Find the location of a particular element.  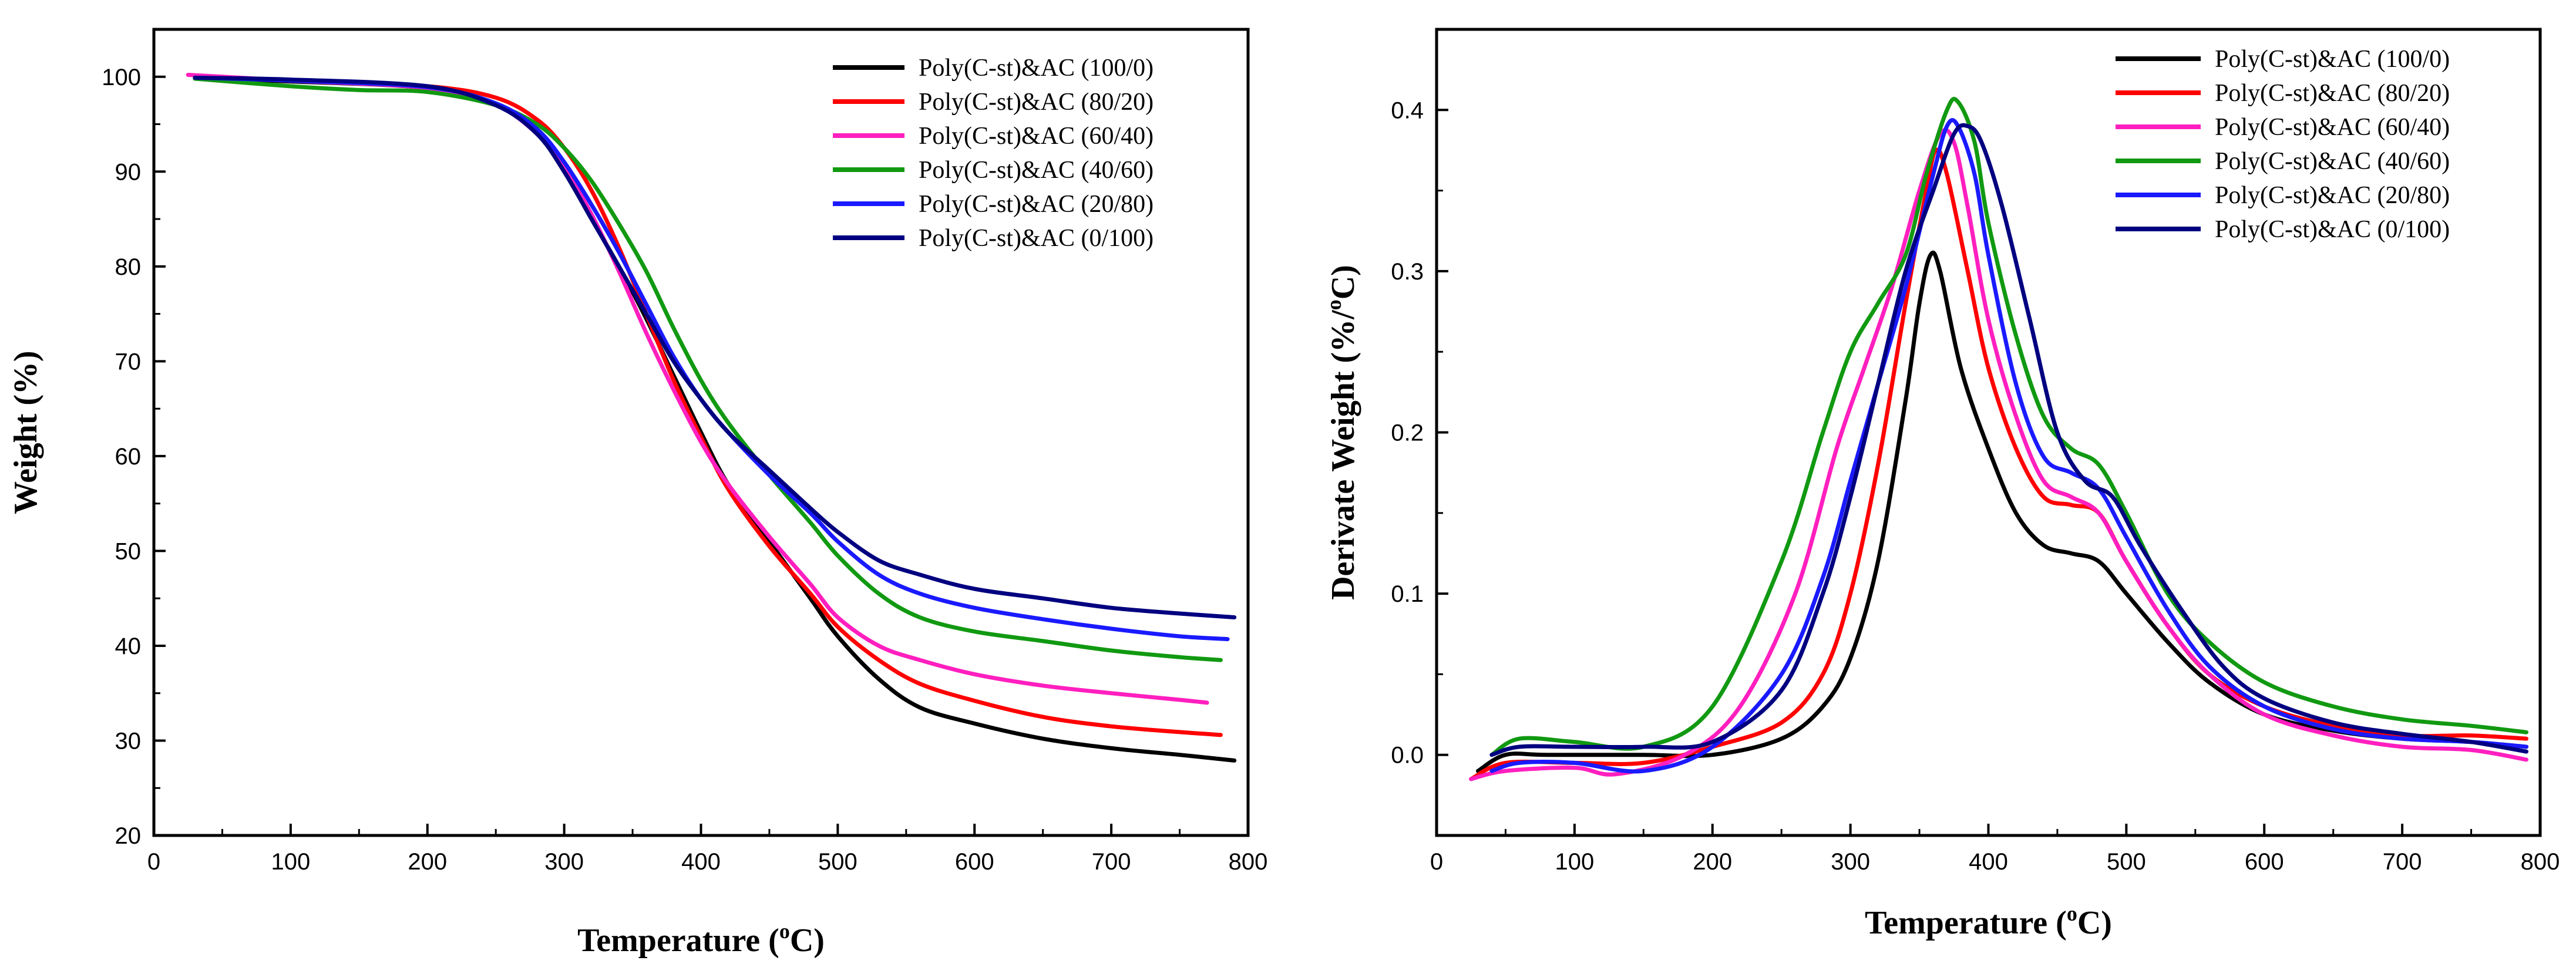

y-tick-label: 40 is located at coordinates (128, 646).